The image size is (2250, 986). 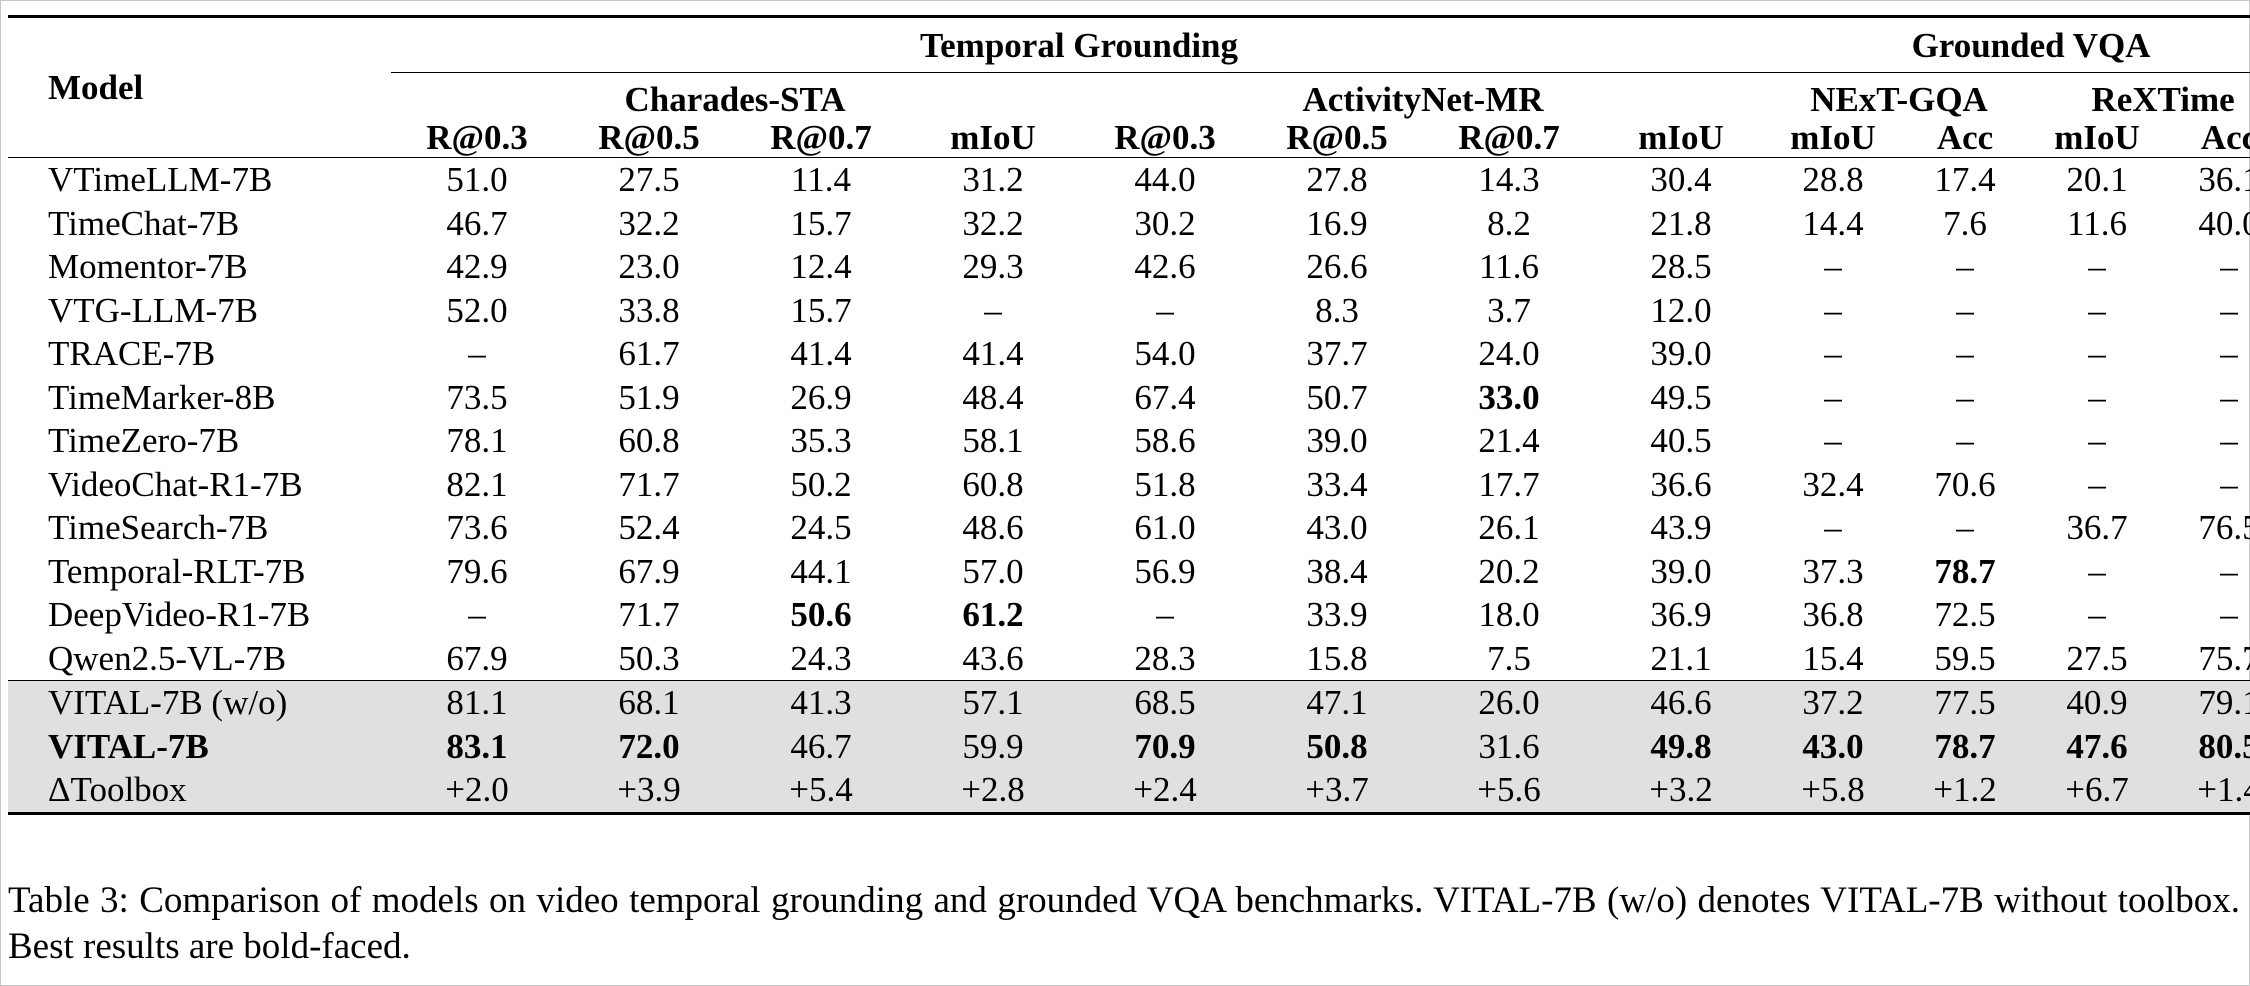 I want to click on value-cell: 17.7, so click(x=1509, y=484).